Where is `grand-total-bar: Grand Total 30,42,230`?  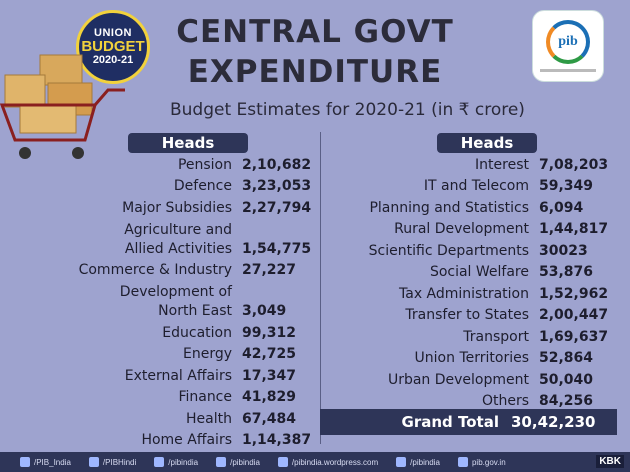 grand-total-bar: Grand Total 30,42,230 is located at coordinates (468, 422).